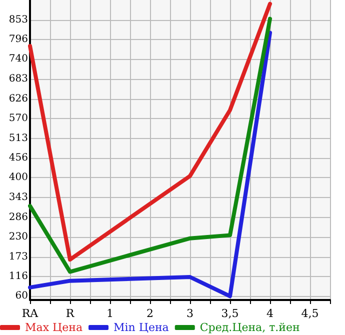 Image resolution: width=345 pixels, height=335 pixels. Describe the element at coordinates (142, 327) in the screenshot. I see `legend-label: Min Цена` at that location.